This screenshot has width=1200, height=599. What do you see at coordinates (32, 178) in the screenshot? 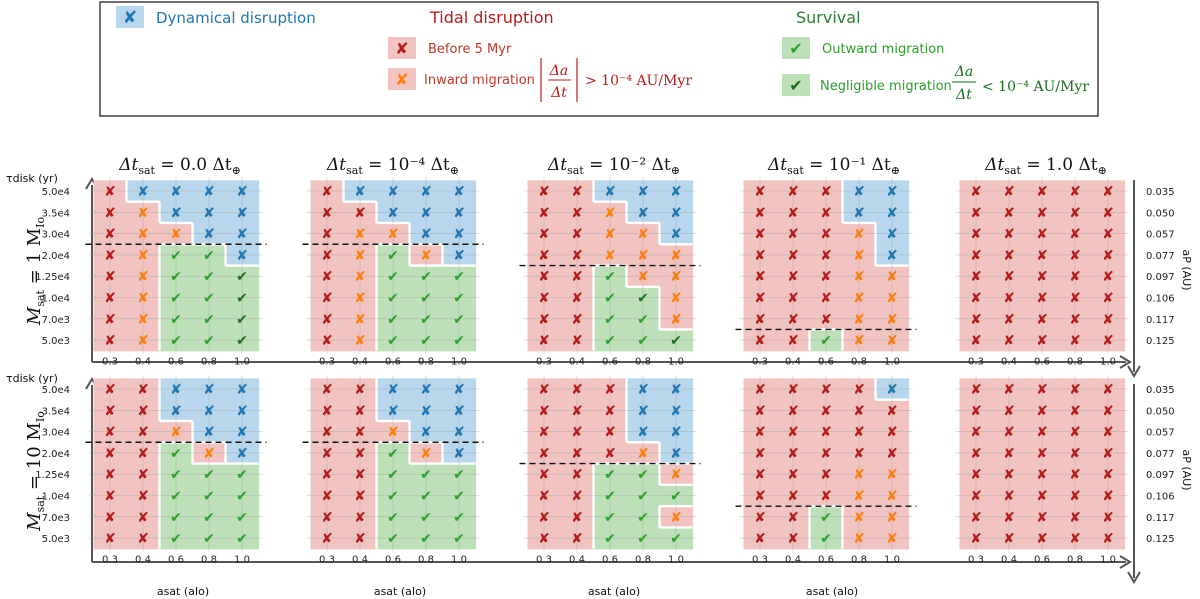
I see `y-axis-title-top: τdisk (yr)` at bounding box center [32, 178].